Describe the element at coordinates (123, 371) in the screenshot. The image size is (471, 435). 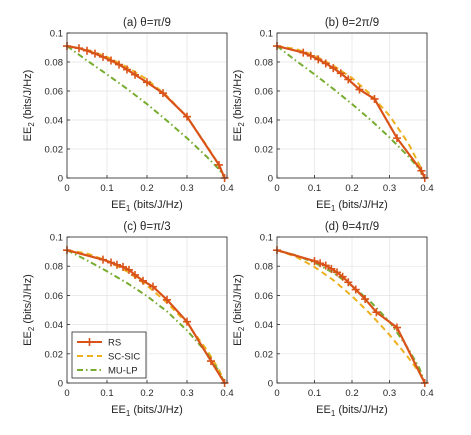
I see `legend-label-mu-lp: MU-LP` at that location.